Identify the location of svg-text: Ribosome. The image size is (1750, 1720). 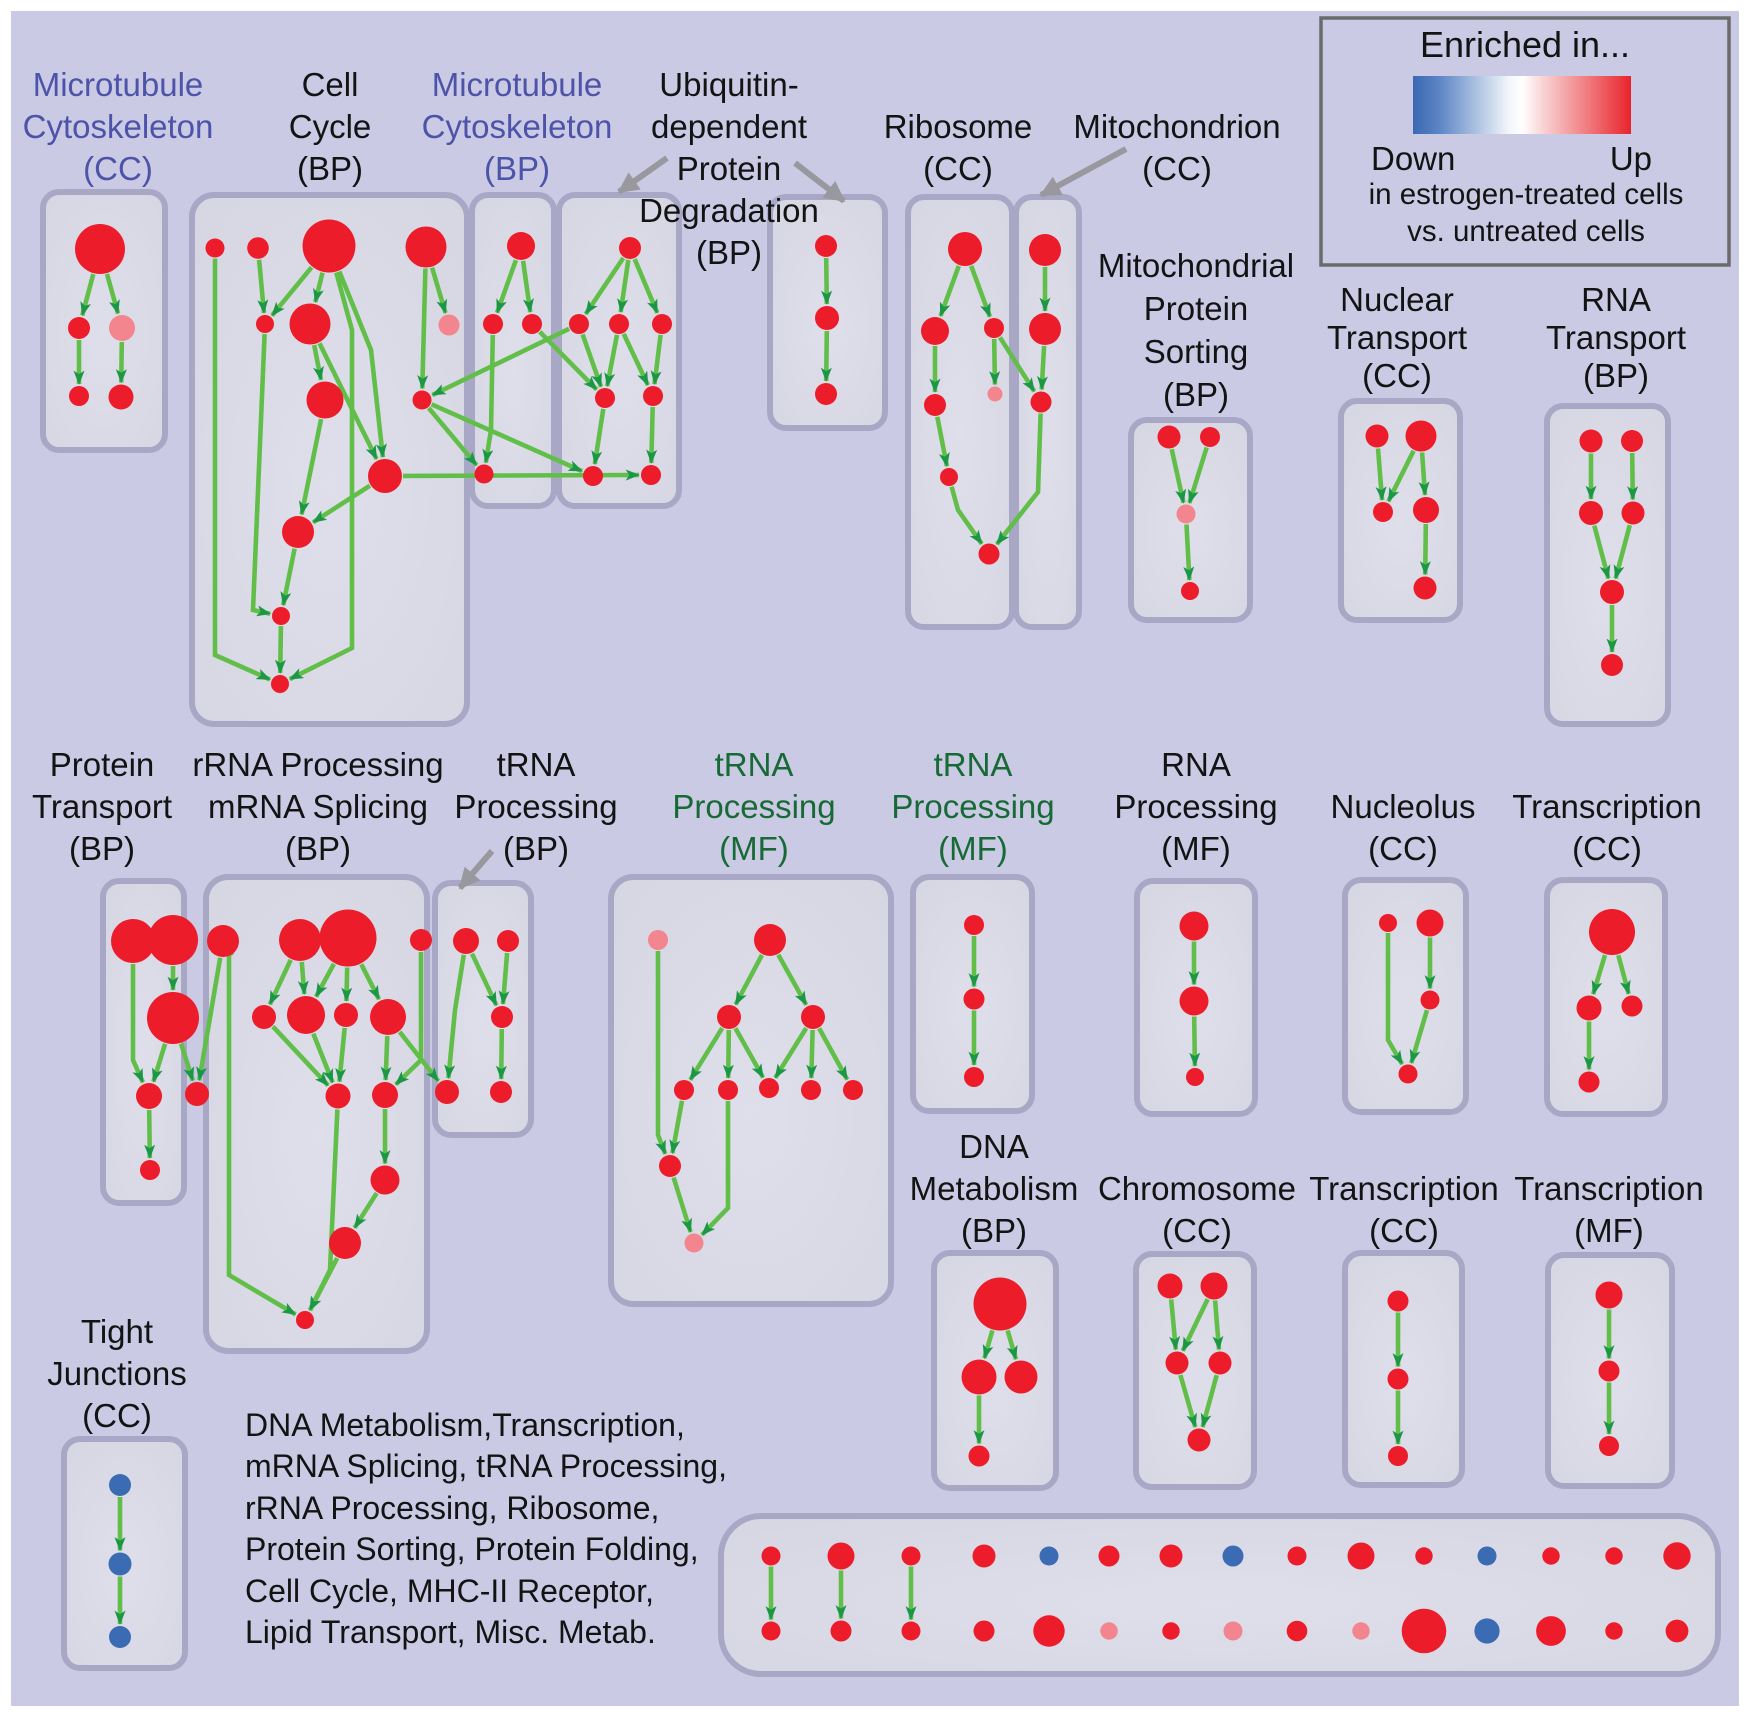
(958, 126).